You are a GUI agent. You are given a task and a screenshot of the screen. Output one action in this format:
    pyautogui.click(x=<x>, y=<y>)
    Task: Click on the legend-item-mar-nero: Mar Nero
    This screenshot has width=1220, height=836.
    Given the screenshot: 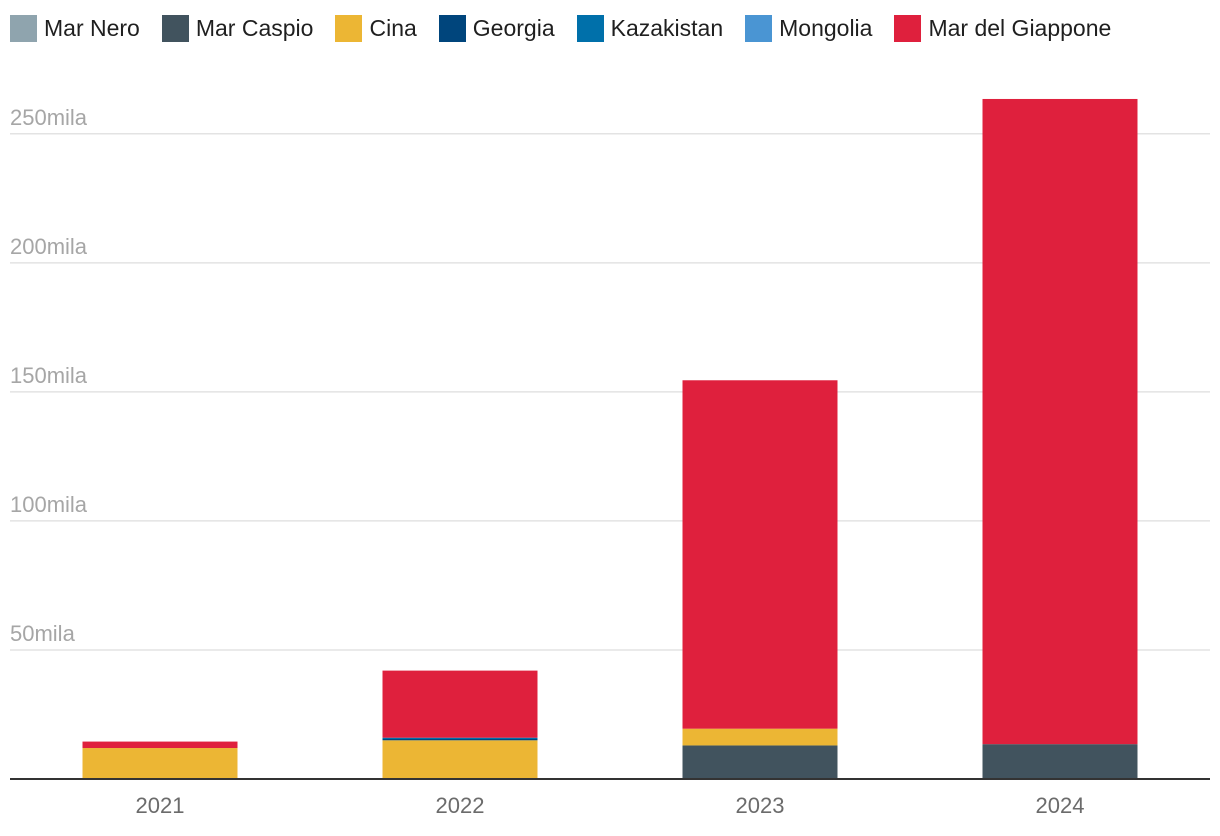 What is the action you would take?
    pyautogui.click(x=75, y=28)
    